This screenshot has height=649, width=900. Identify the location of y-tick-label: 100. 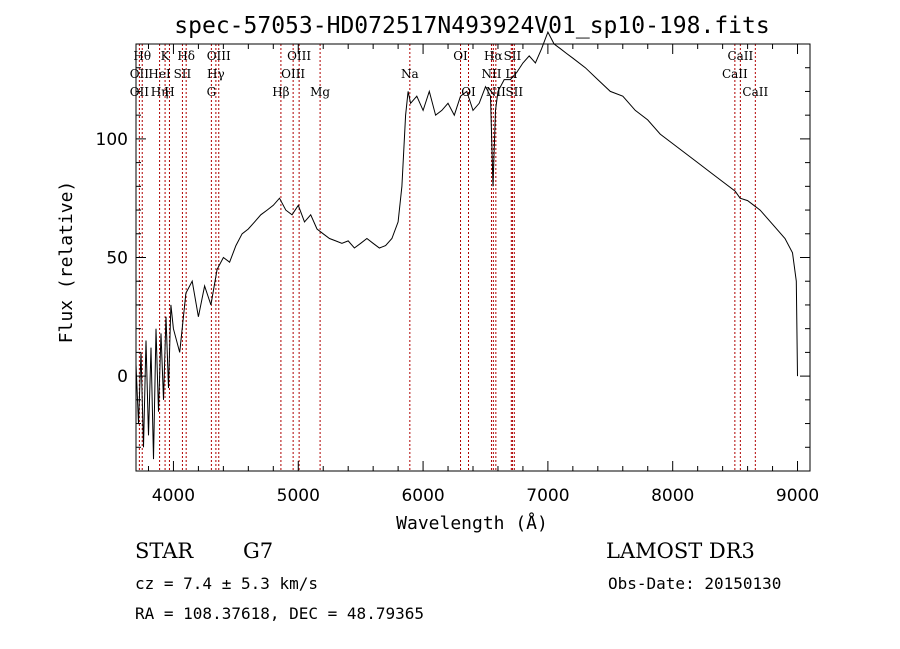
(112, 140).